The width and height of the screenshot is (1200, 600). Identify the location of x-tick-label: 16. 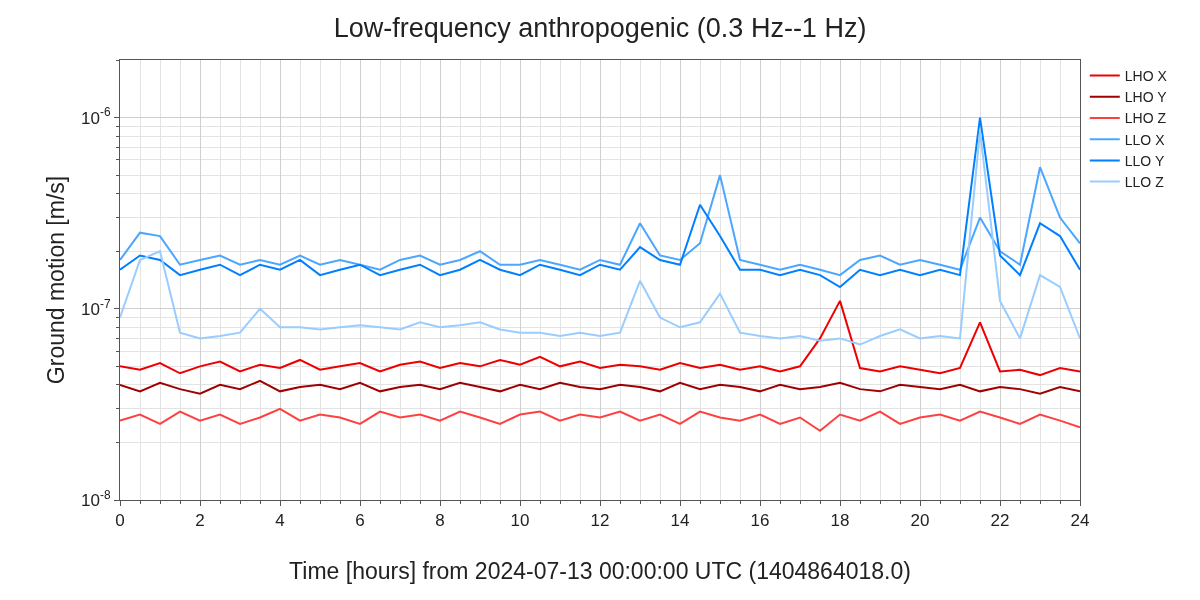
(760, 521).